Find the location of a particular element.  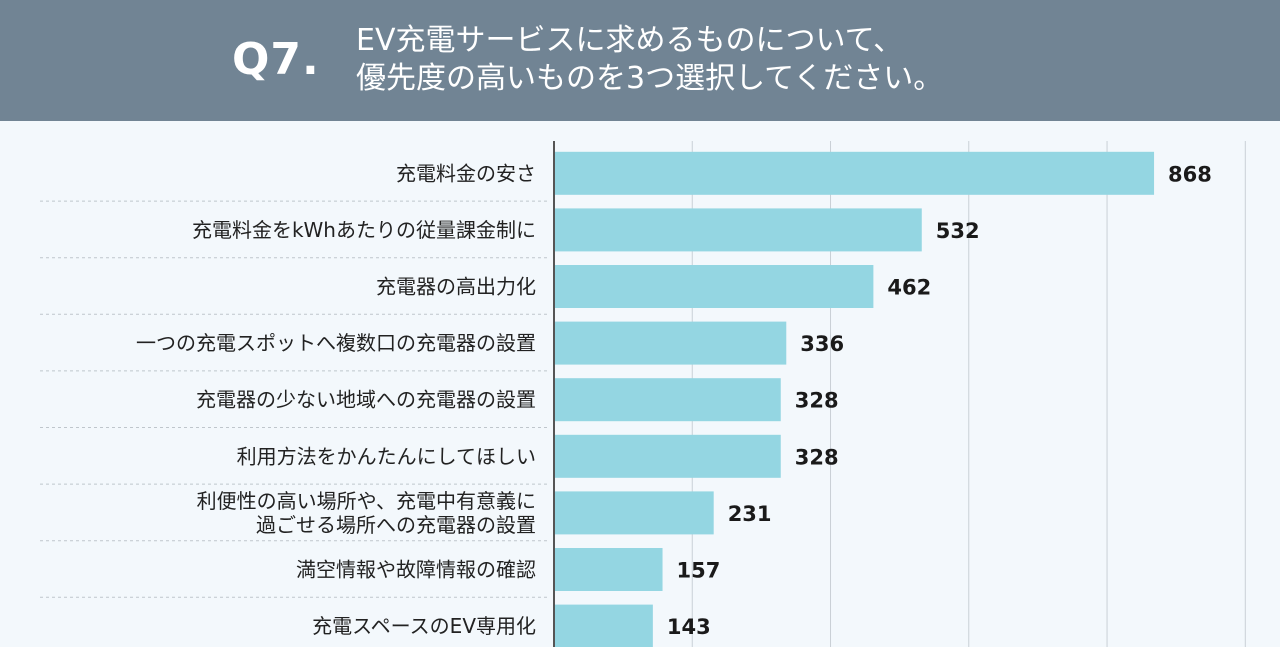

question-text: EV充電サービスに求めるものについて、 優先度の高いものを3つ選択してください。 is located at coordinates (650, 59).